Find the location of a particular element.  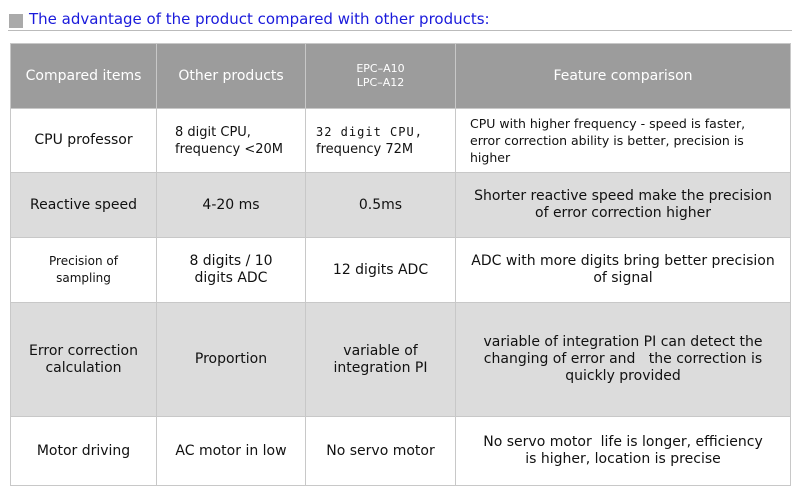

cell-other-line2: frequency <20M is located at coordinates (229, 149).